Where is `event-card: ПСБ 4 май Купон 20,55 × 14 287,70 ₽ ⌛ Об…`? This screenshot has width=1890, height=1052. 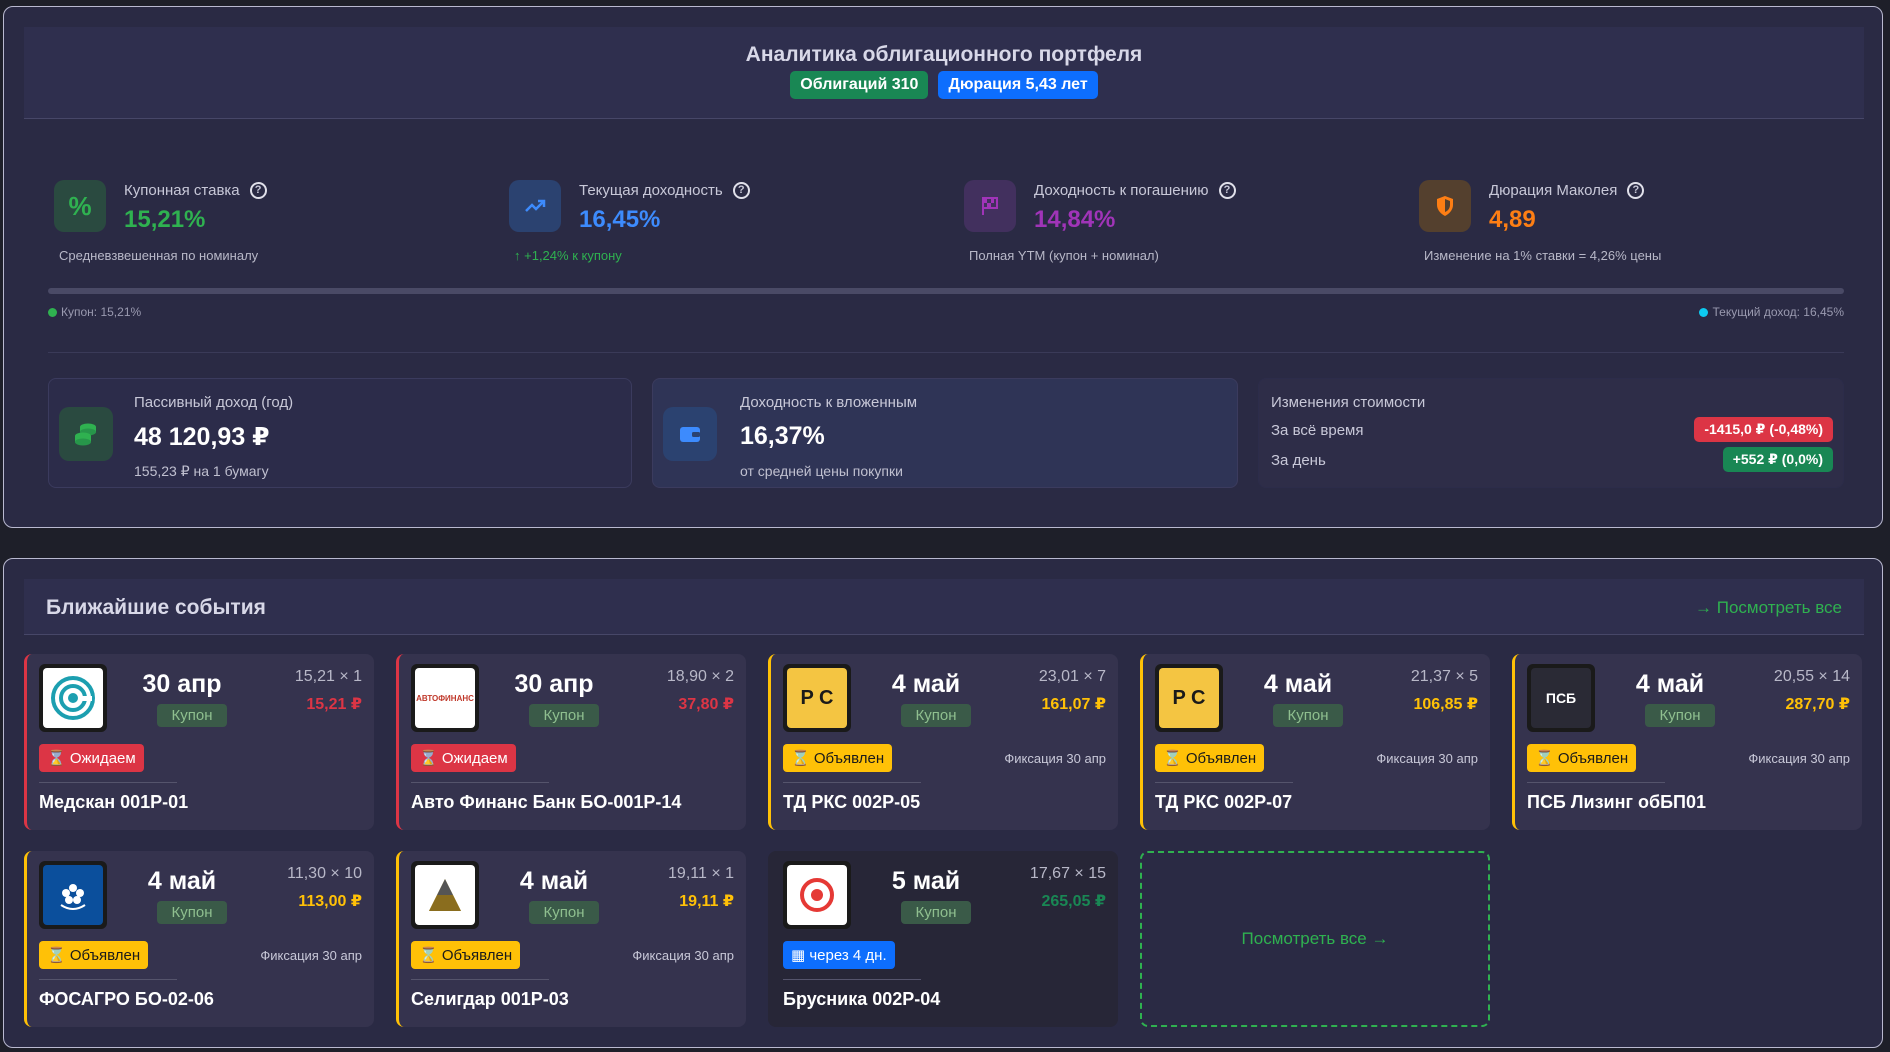 event-card: ПСБ 4 май Купон 20,55 × 14 287,70 ₽ ⌛ Об… is located at coordinates (1687, 742).